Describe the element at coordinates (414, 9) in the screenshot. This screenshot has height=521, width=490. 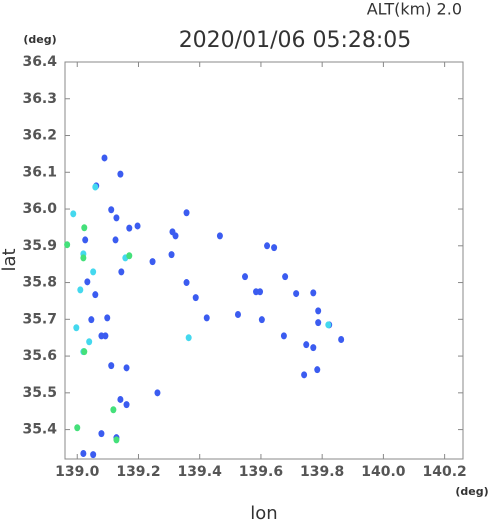
I see `annotation: ALT(km) 2.0` at that location.